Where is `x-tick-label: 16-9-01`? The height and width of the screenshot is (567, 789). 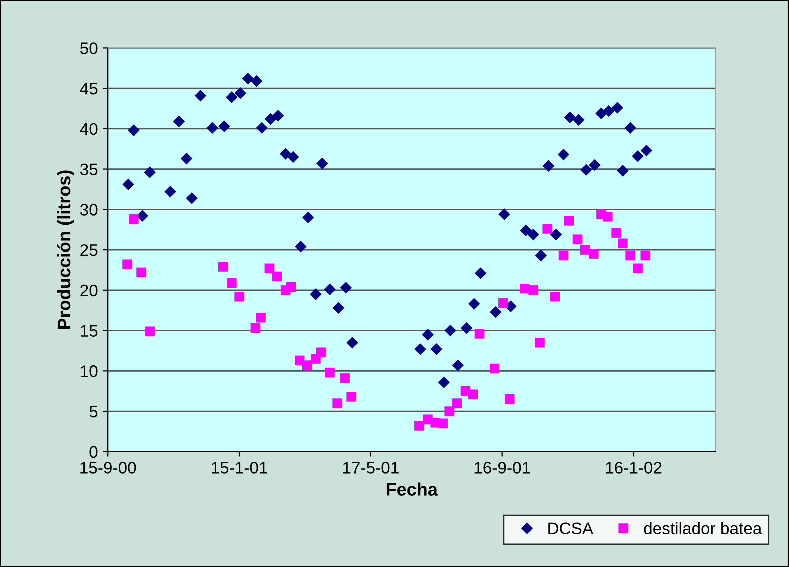 x-tick-label: 16-9-01 is located at coordinates (502, 468).